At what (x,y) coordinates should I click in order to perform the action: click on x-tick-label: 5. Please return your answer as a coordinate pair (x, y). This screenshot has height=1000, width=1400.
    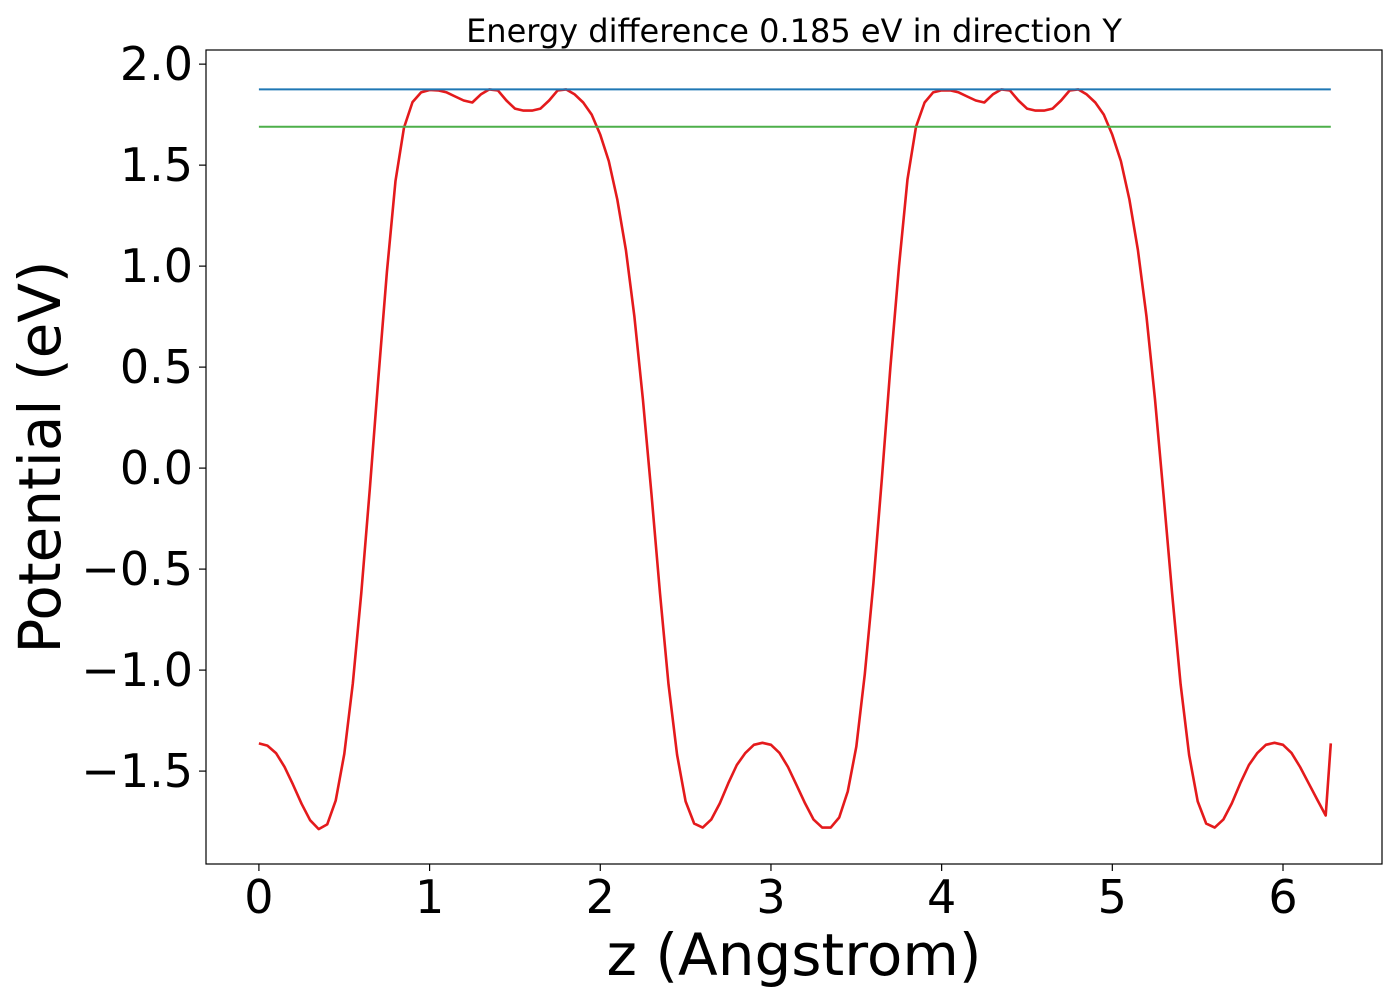
    Looking at the image, I should click on (1112, 897).